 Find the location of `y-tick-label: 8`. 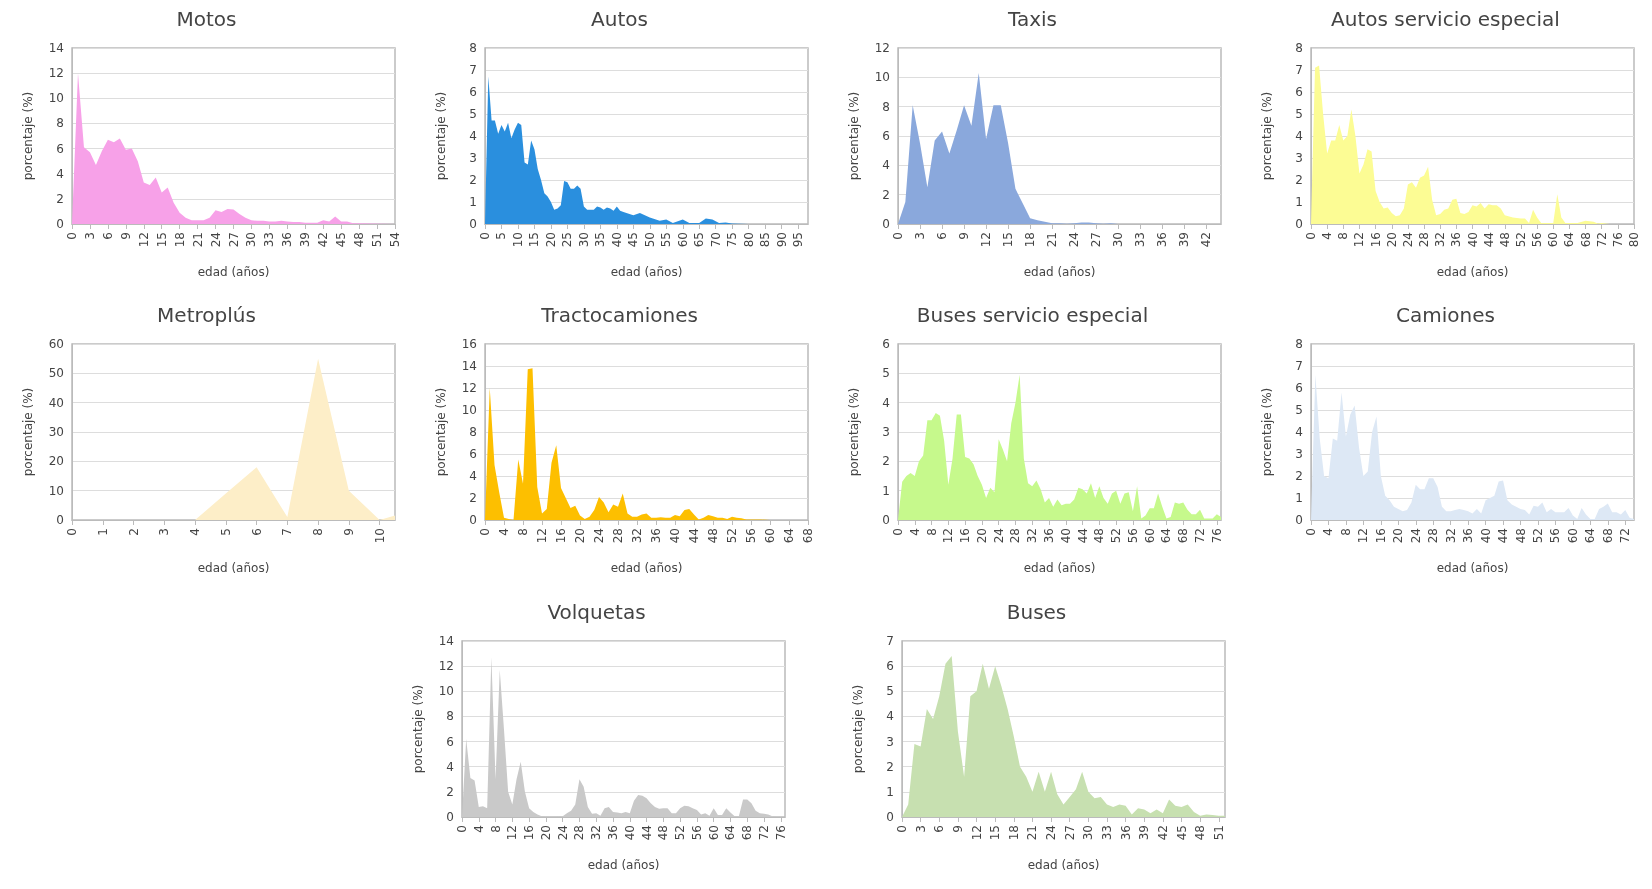

y-tick-label: 8 is located at coordinates (60, 123).